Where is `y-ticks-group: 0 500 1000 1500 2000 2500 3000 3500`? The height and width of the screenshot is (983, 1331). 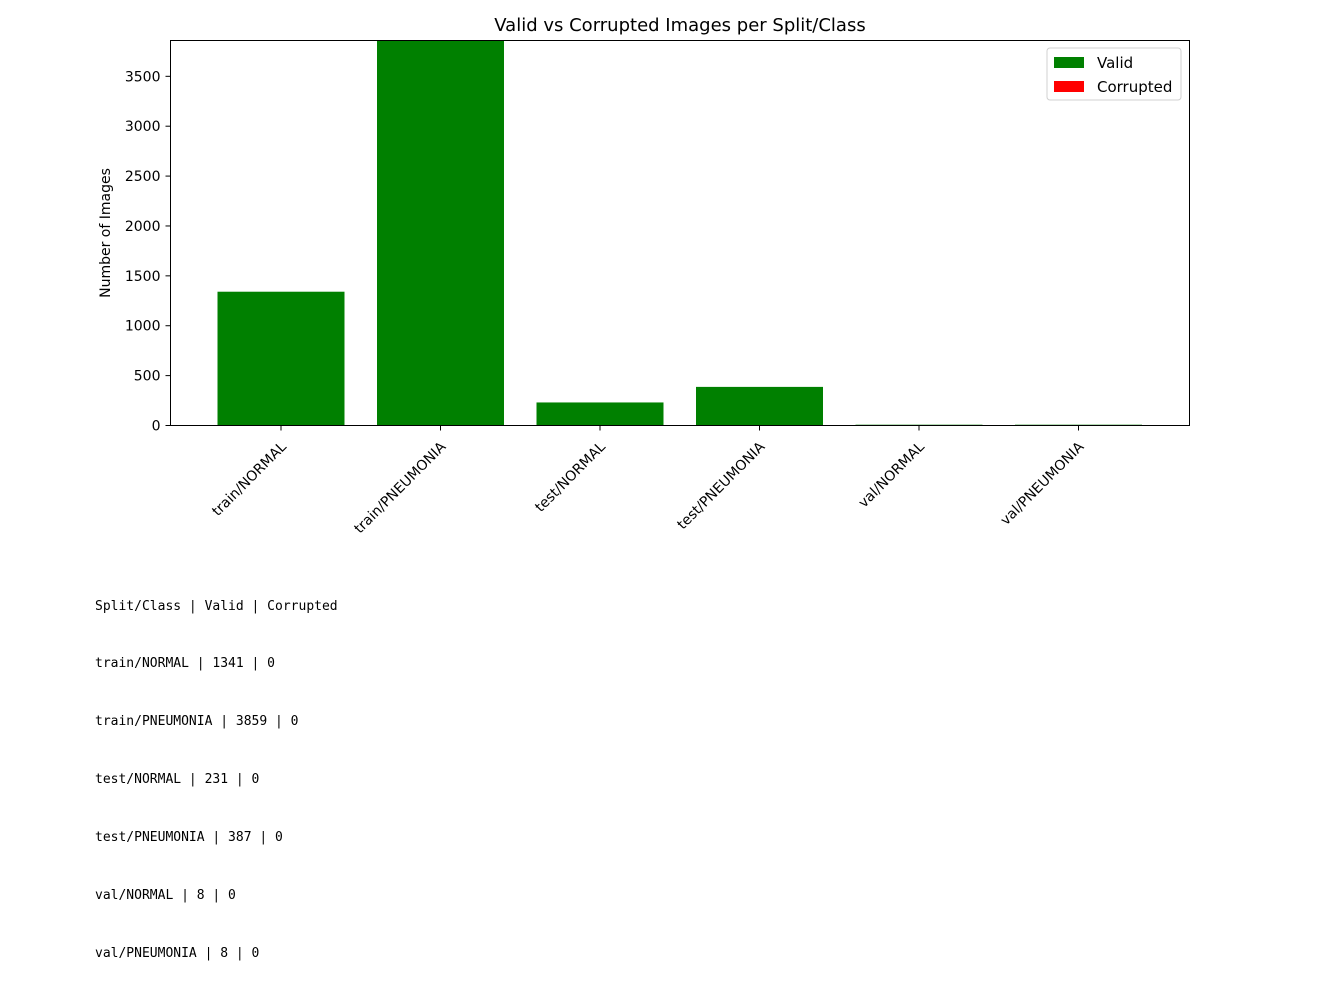
y-ticks-group: 0 500 1000 1500 2000 2500 3000 3500 is located at coordinates (148, 252).